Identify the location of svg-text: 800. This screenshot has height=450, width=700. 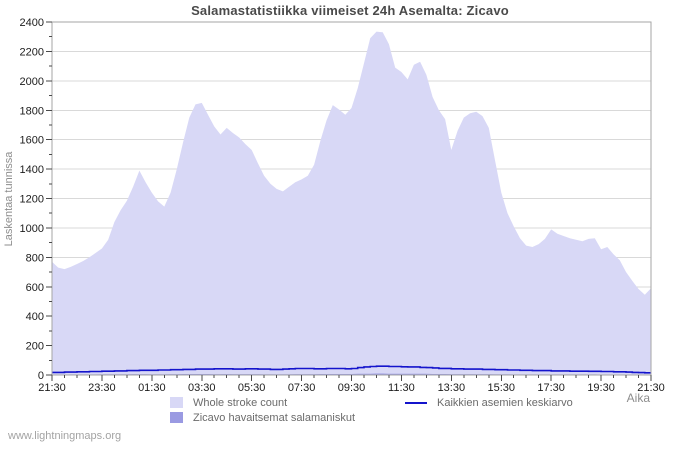
(35, 258).